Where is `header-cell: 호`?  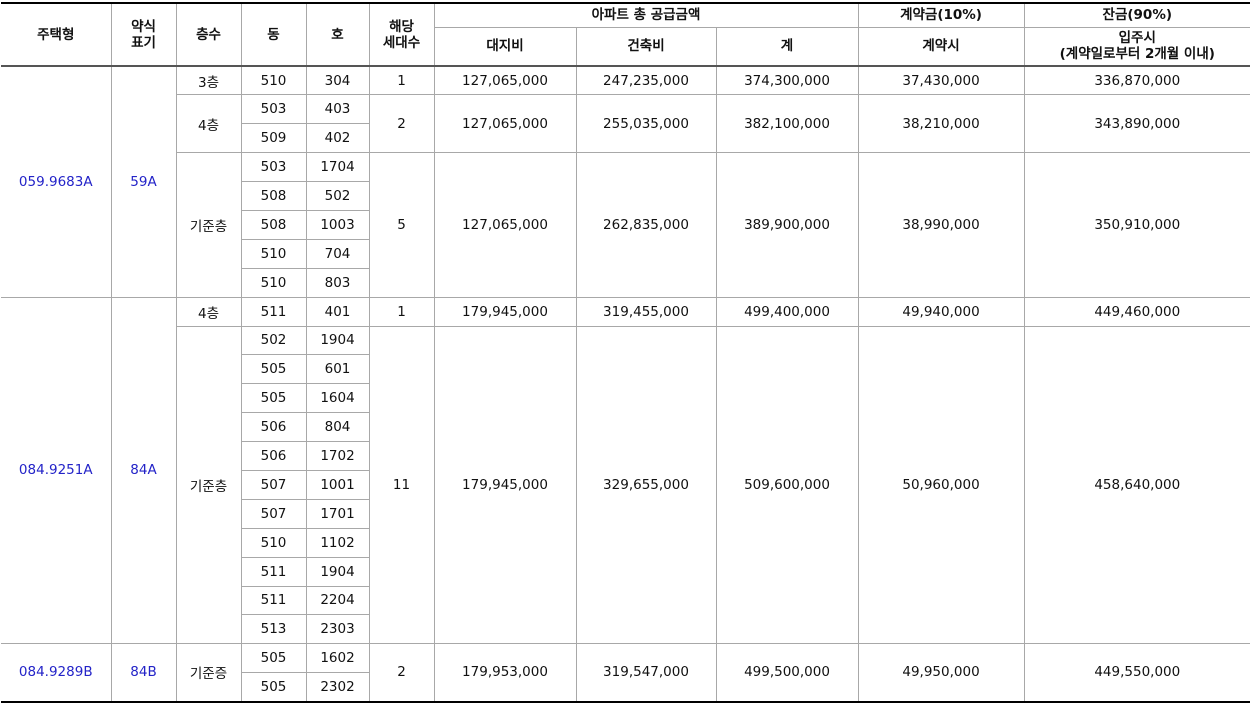
header-cell: 호 is located at coordinates (337, 34).